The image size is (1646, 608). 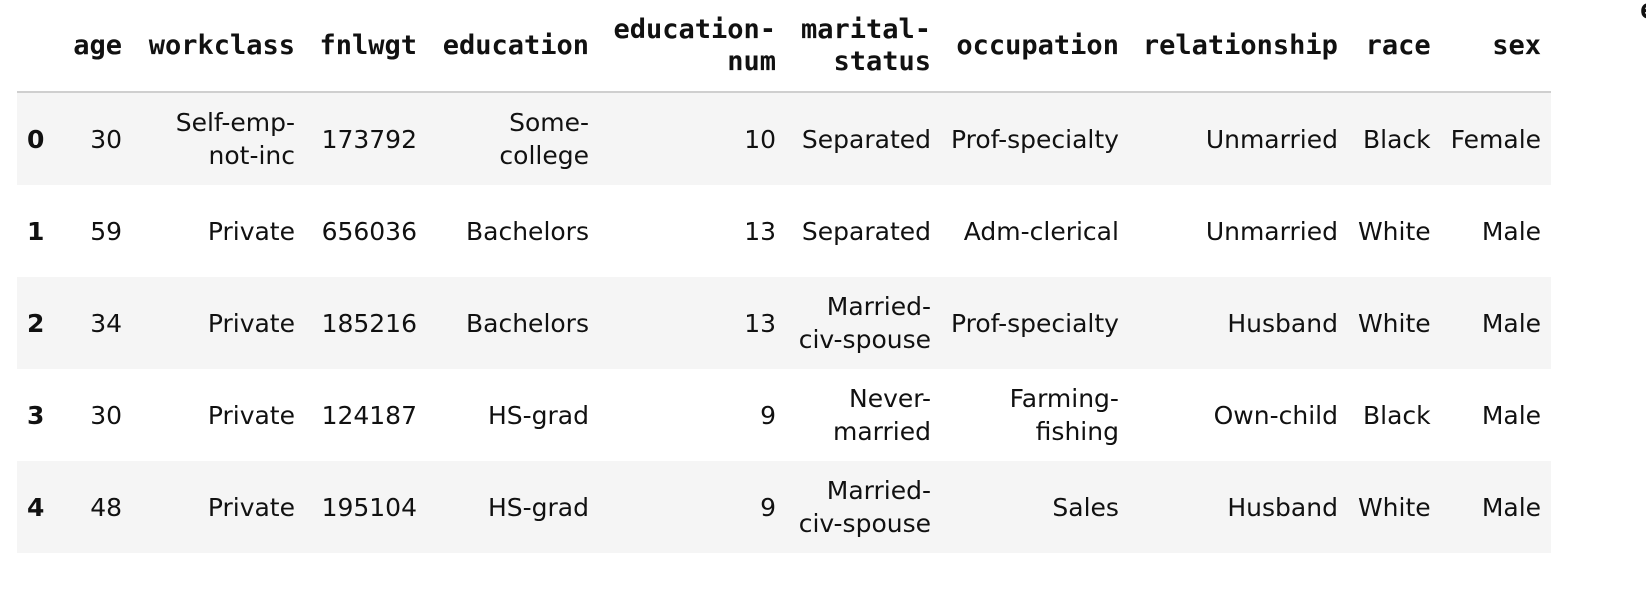 What do you see at coordinates (366, 231) in the screenshot?
I see `cell-fnlwgt: 656036` at bounding box center [366, 231].